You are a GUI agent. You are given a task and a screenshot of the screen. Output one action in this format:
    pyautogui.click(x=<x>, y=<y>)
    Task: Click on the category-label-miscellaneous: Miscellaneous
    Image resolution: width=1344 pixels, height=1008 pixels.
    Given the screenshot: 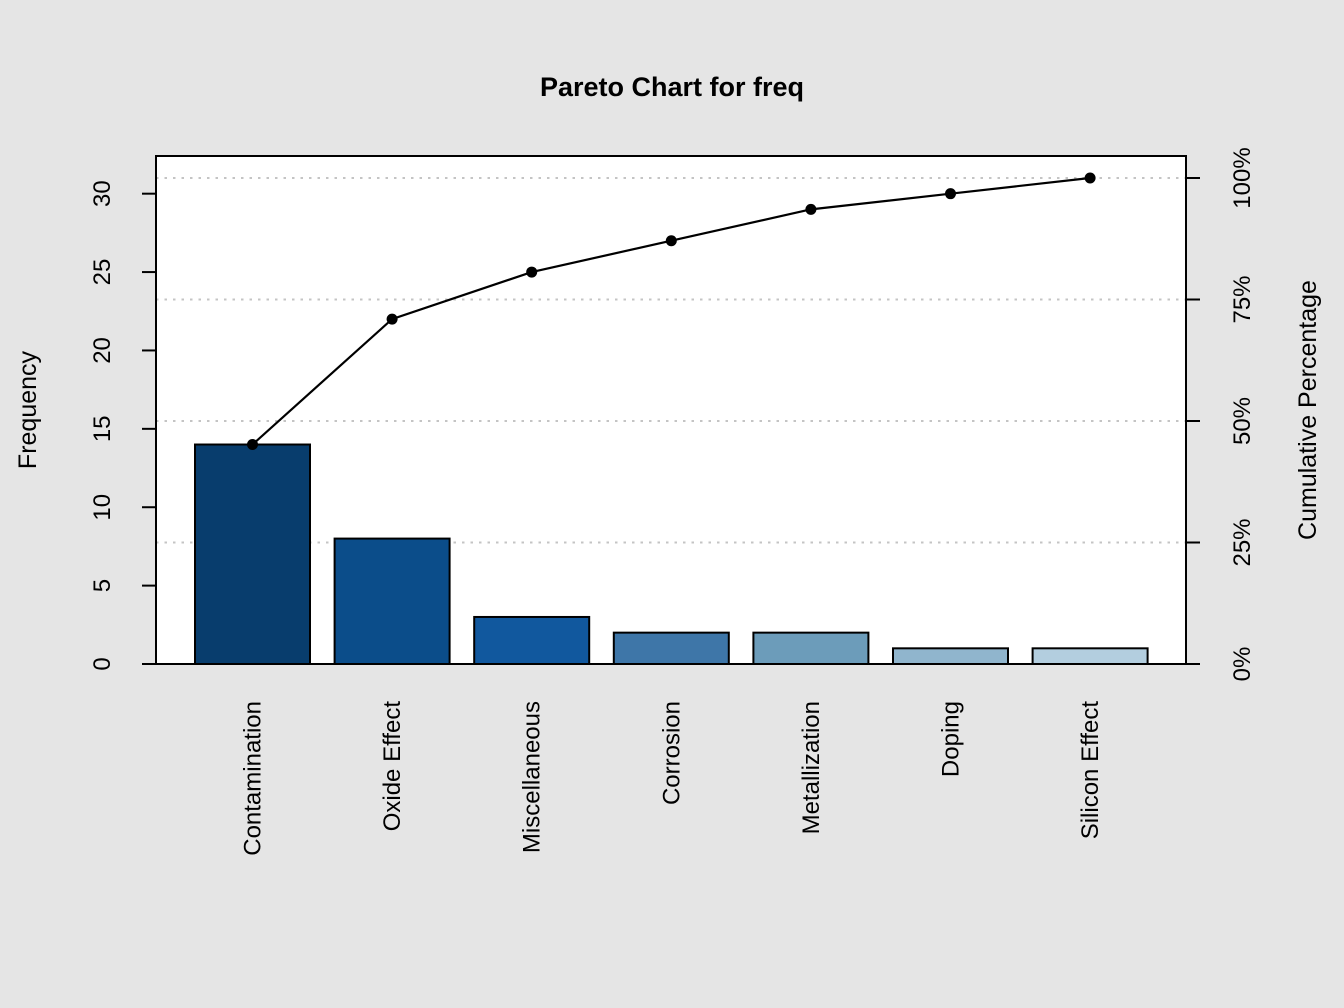 What is the action you would take?
    pyautogui.click(x=532, y=777)
    